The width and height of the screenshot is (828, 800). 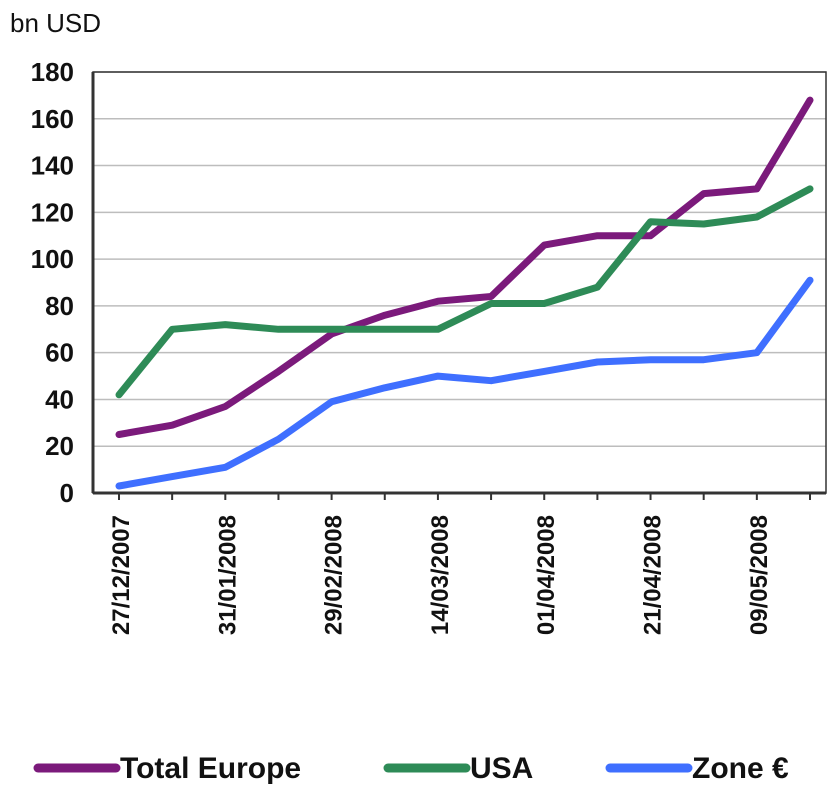 What do you see at coordinates (653, 575) in the screenshot?
I see `x-tick-label: 21/04/2008` at bounding box center [653, 575].